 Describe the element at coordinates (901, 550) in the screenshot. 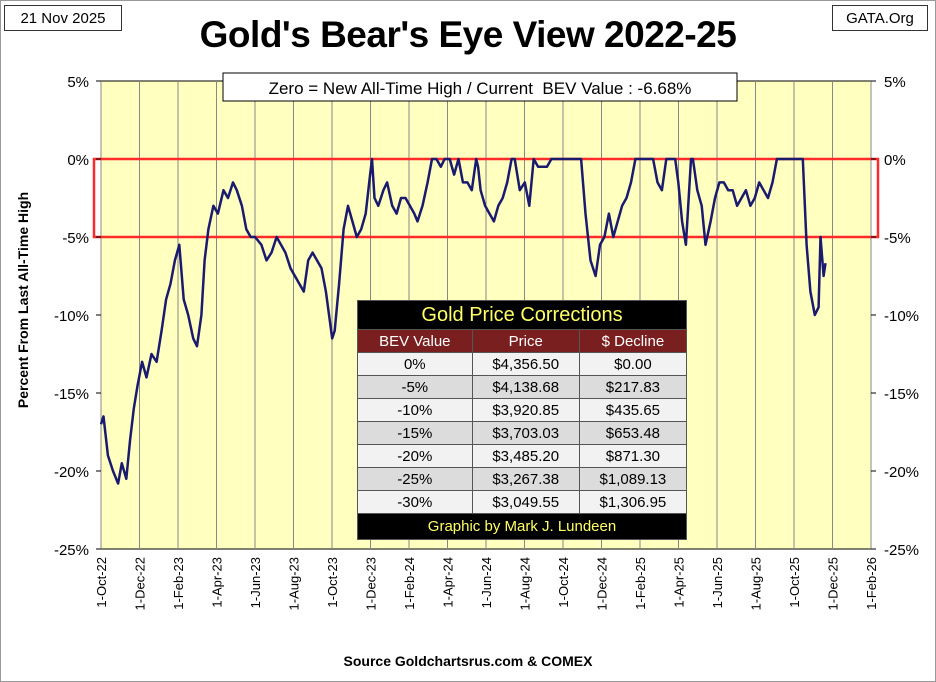

I see `y-tick-label-right: -25%` at that location.